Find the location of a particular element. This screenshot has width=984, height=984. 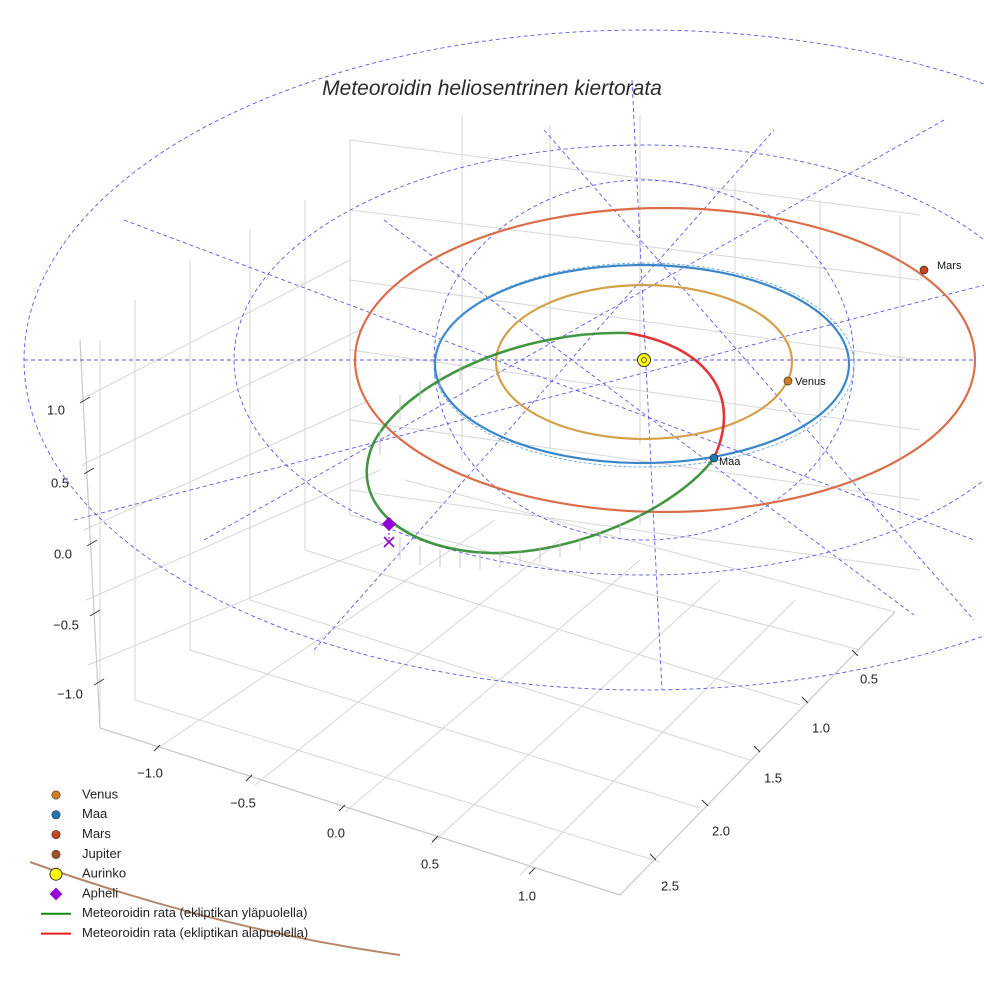

orbit-jupiter is located at coordinates (215, 908).